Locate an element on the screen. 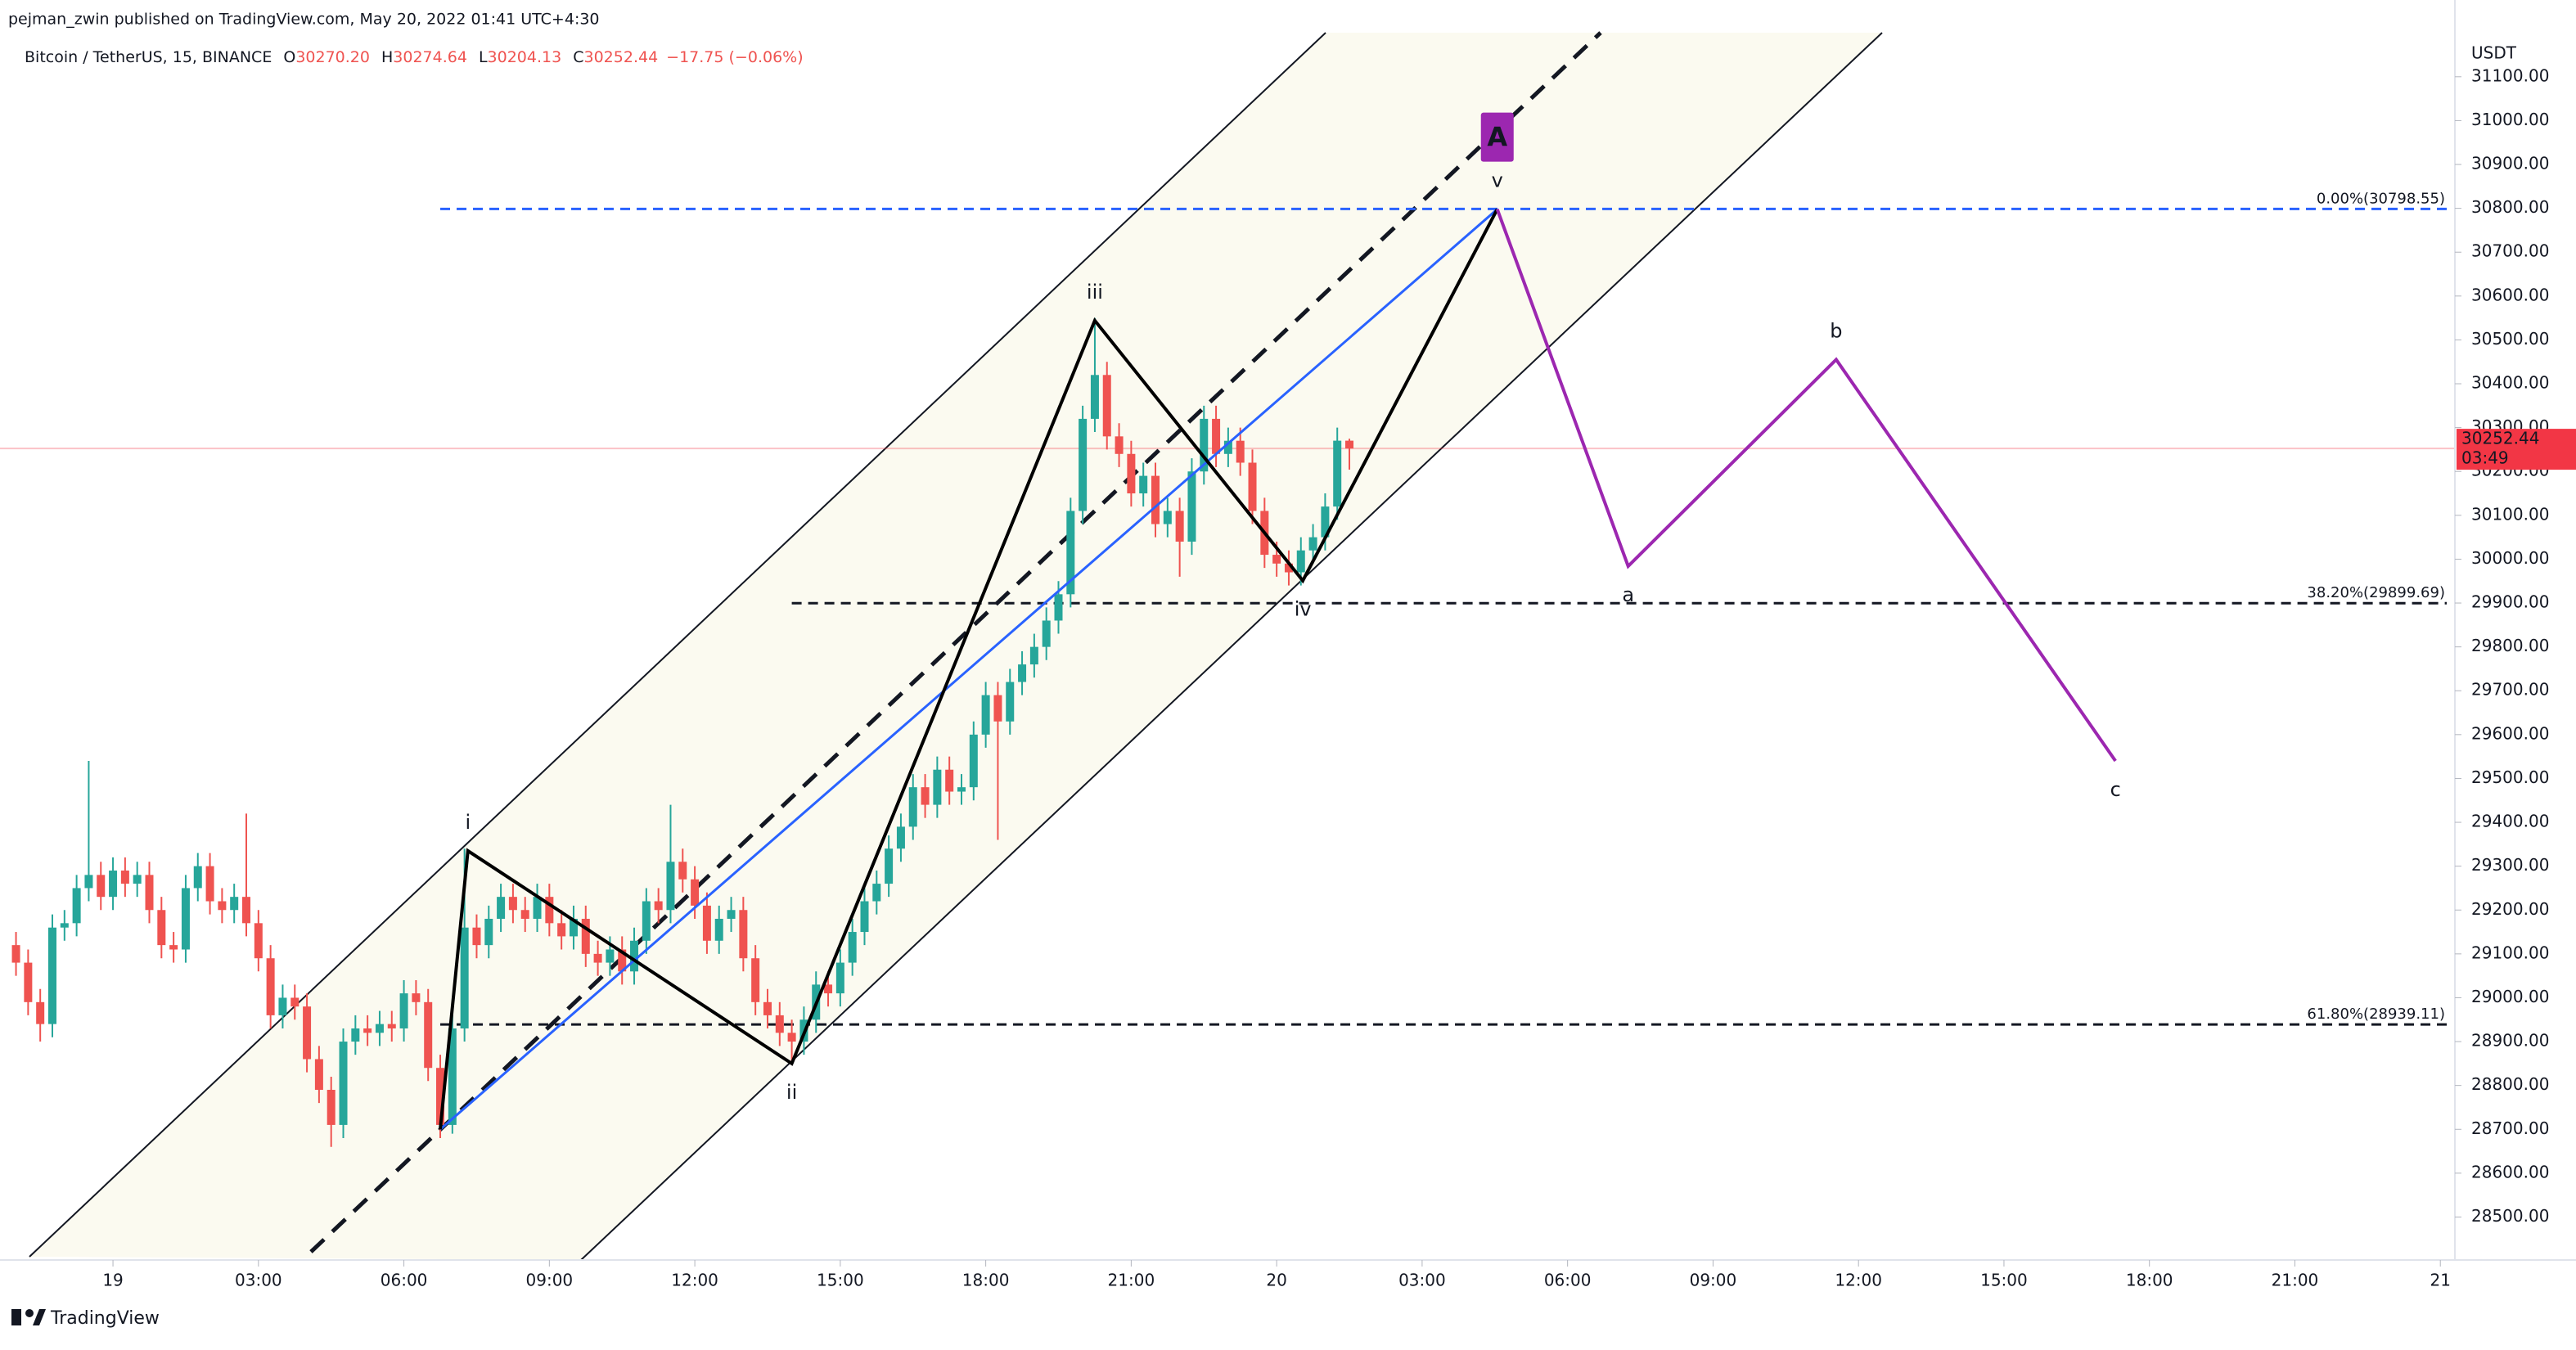 Image resolution: width=2576 pixels, height=1350 pixels. wave-label: ii is located at coordinates (791, 1092).